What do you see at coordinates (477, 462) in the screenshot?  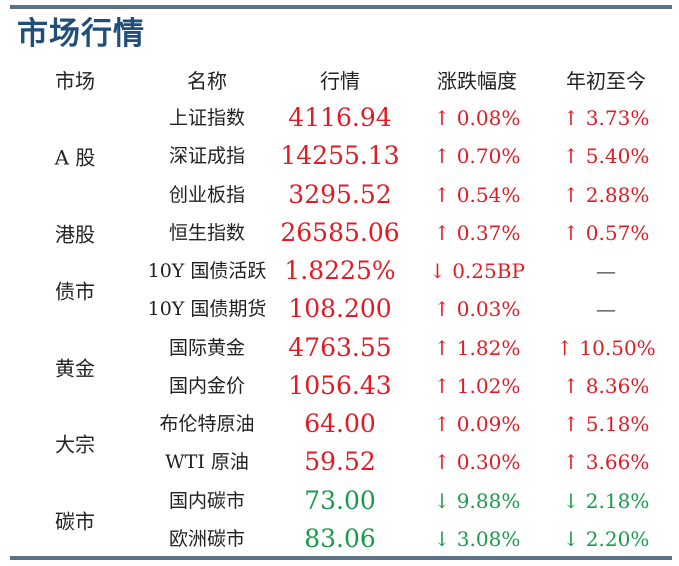 I see `row-change: ↑ 0.30%` at bounding box center [477, 462].